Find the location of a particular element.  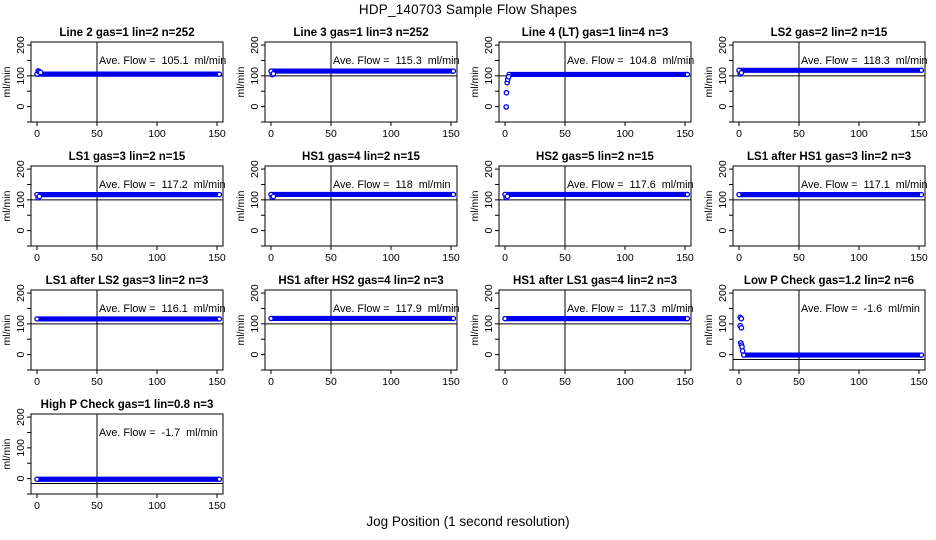

subplot-title: HS2 gas=5 lin=2 n=15 is located at coordinates (595, 157).